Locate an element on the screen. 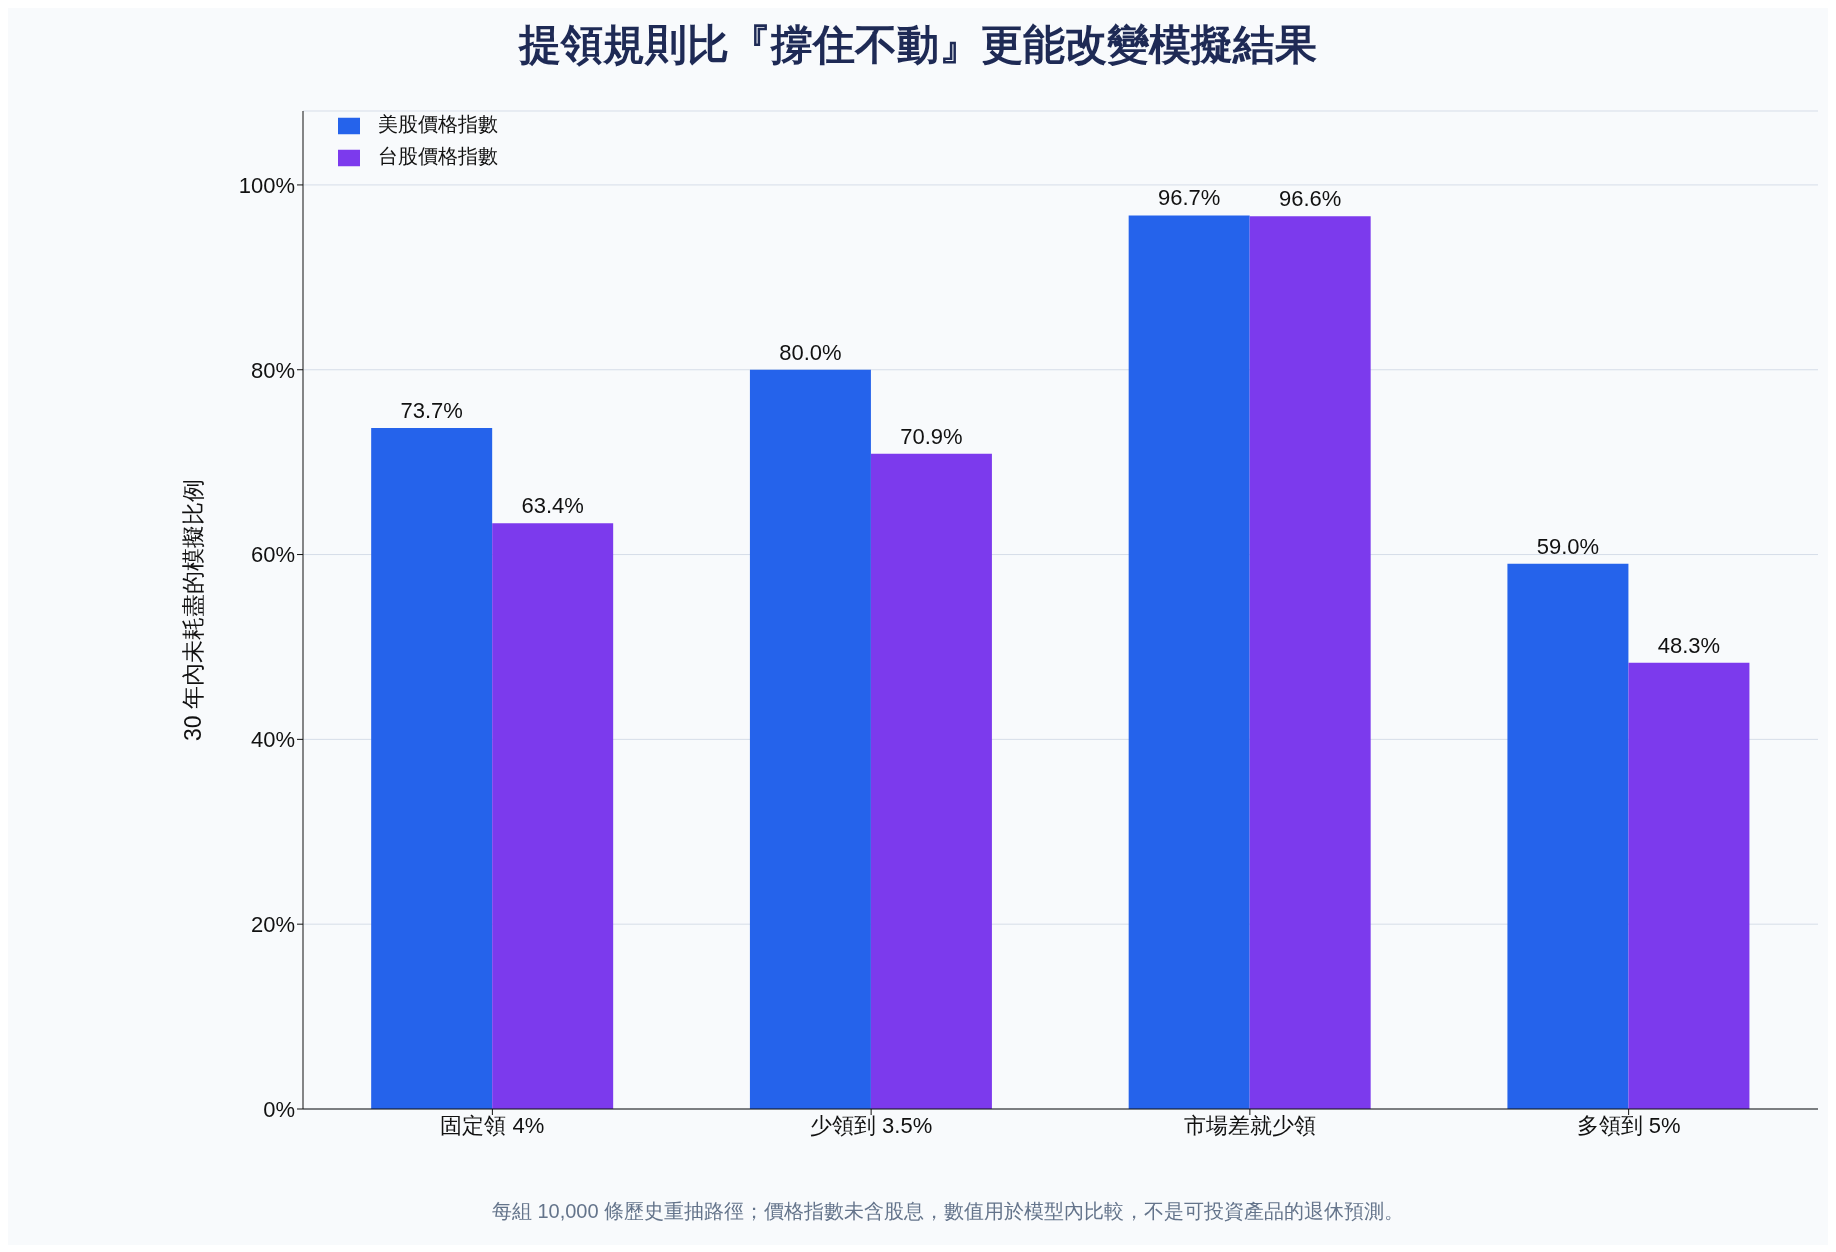 This screenshot has height=1252, width=1836. x-tick-label: 固定領 4% is located at coordinates (492, 1125).